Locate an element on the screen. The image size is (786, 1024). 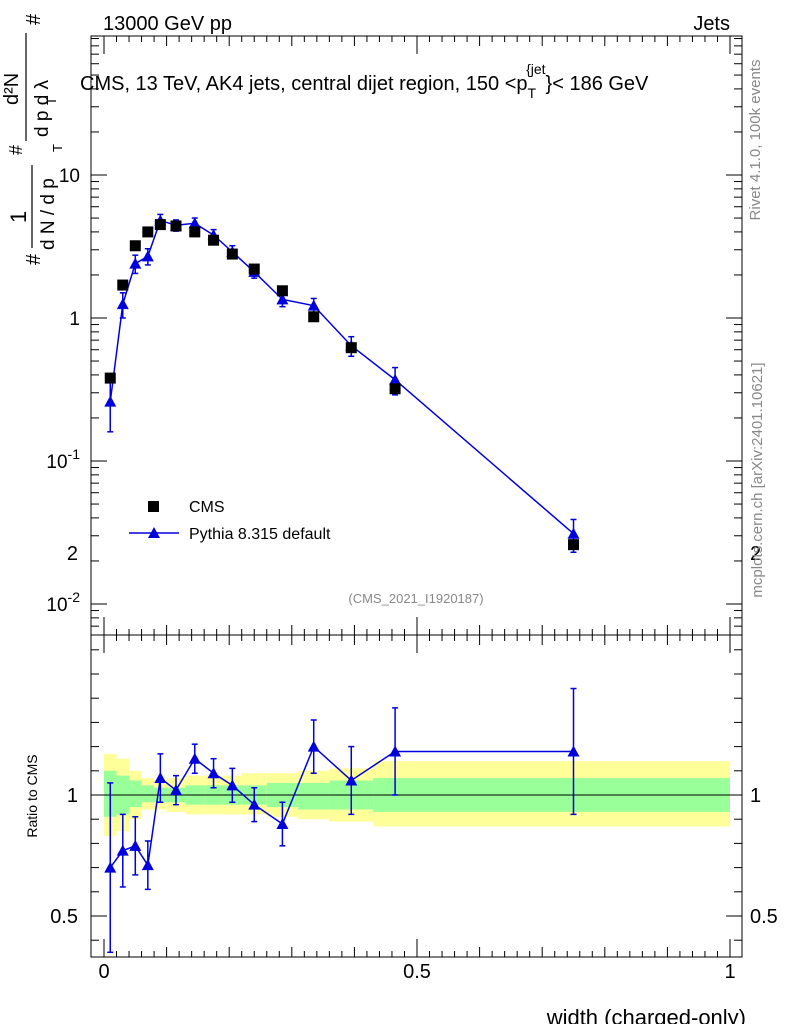
title-sup: {jet is located at coordinates (536, 69).